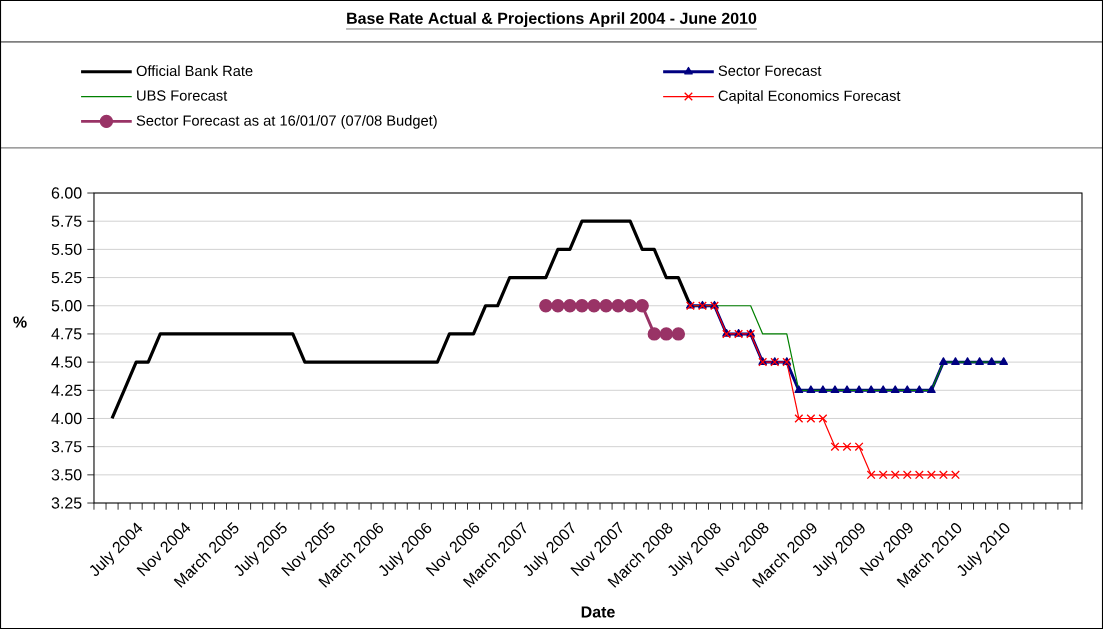 Image resolution: width=1103 pixels, height=629 pixels. What do you see at coordinates (66, 475) in the screenshot?
I see `y-tick-label: 3.50` at bounding box center [66, 475].